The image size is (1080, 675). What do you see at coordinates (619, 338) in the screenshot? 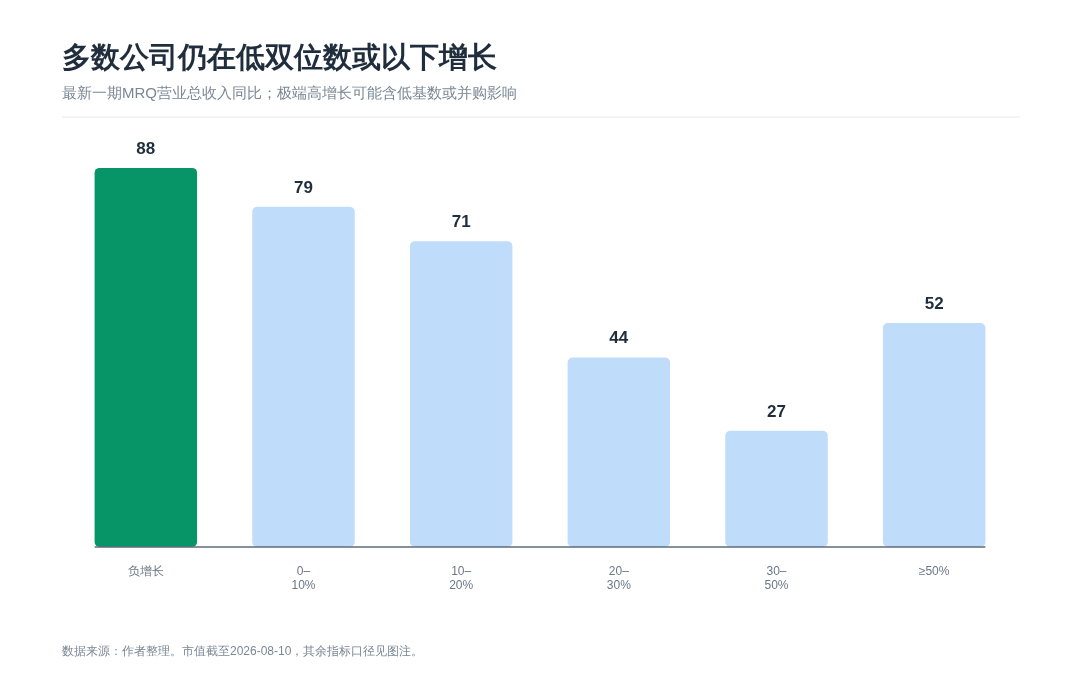
I see `data-label: 44` at bounding box center [619, 338].